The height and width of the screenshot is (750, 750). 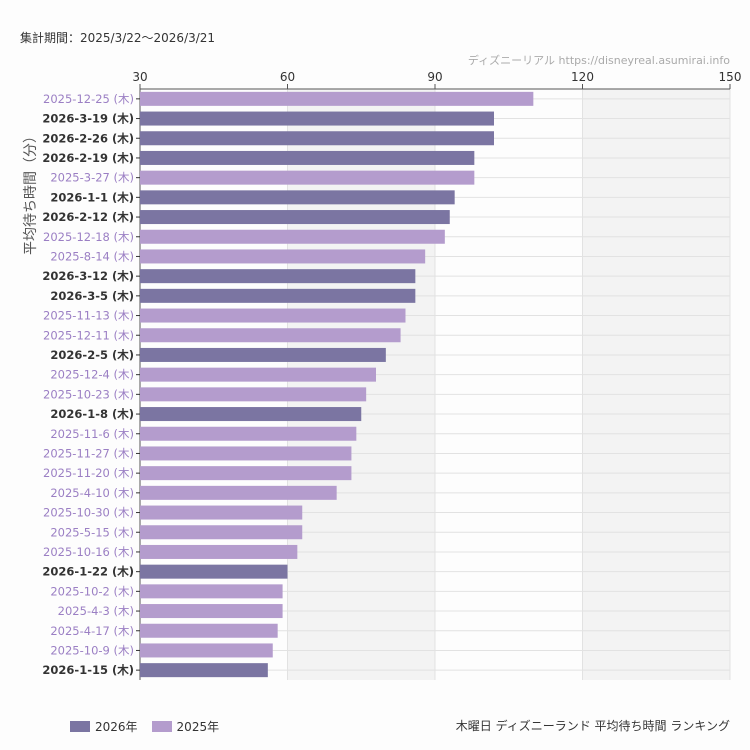 What do you see at coordinates (88, 138) in the screenshot?
I see `y-tick-label: 2026-2-26 (木)` at bounding box center [88, 138].